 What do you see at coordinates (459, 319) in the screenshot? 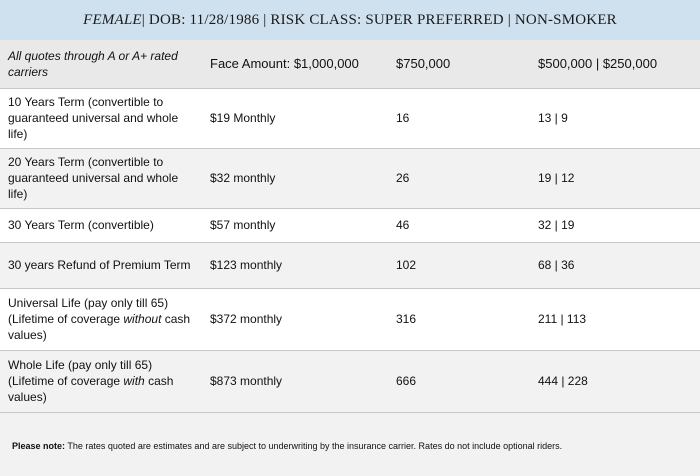
I see `rate-750k: 316` at bounding box center [459, 319].